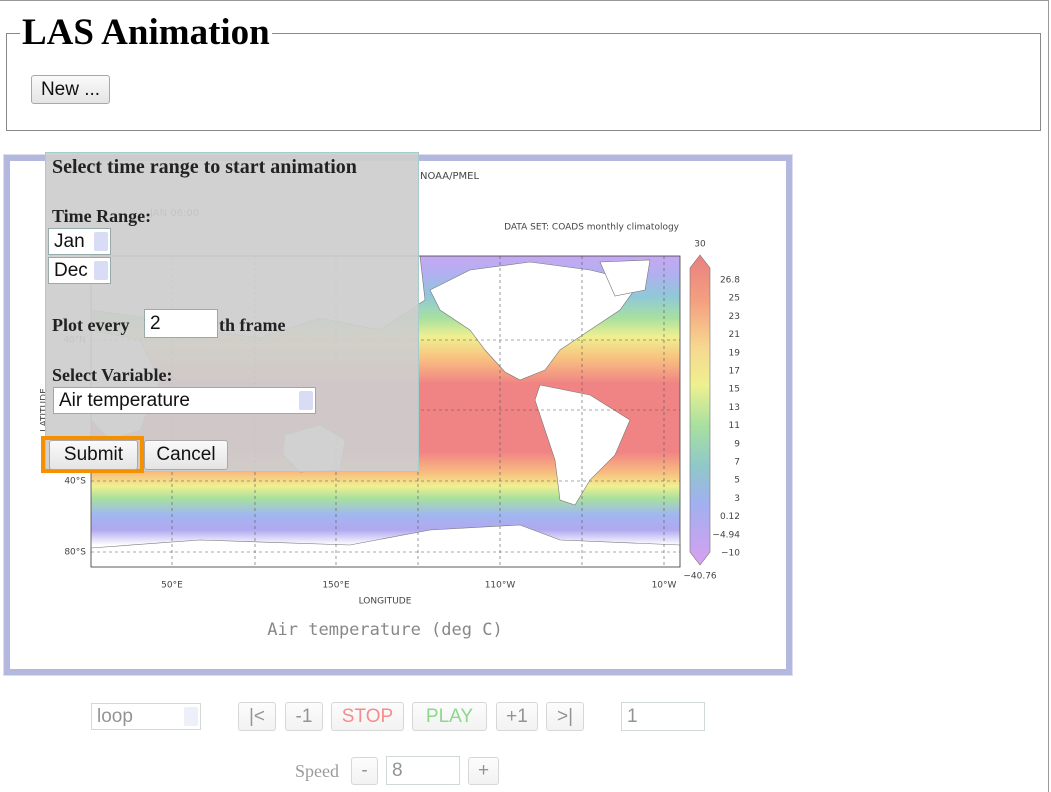 The width and height of the screenshot is (1051, 792). Describe the element at coordinates (423, 770) in the screenshot. I see `speed-input: 8` at that location.